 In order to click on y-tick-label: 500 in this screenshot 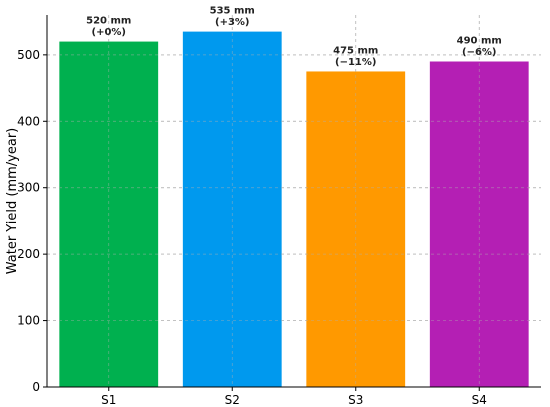, I will do `click(28, 55)`.